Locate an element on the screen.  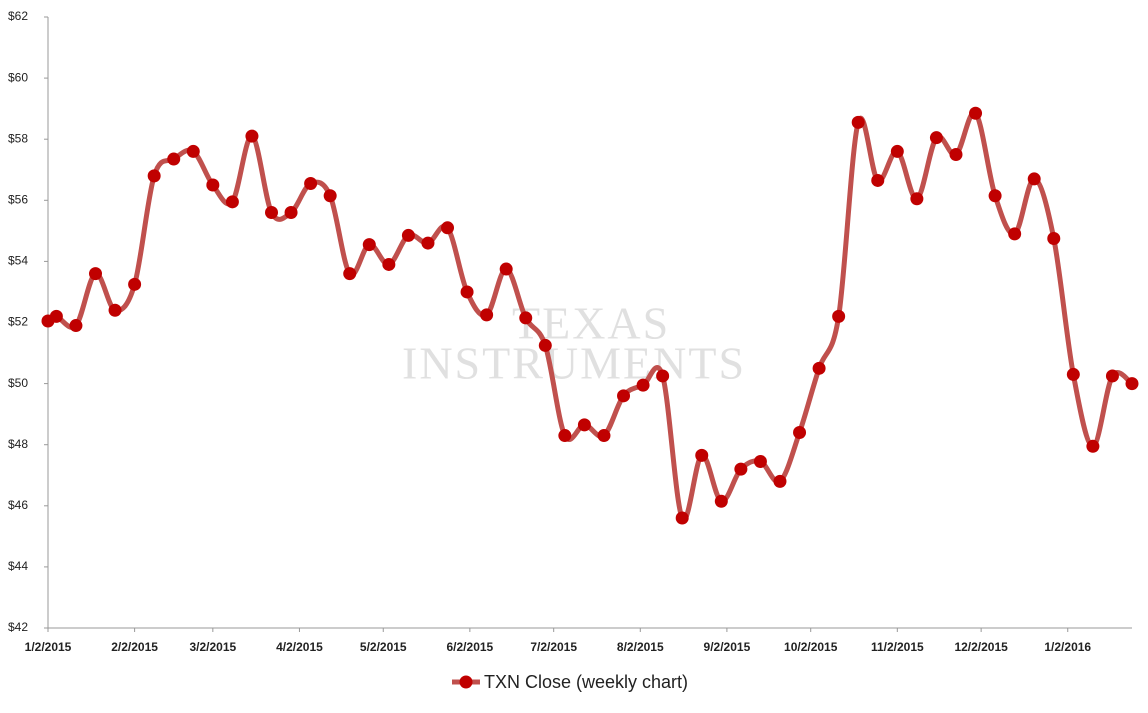
x-tick-label: 12/2/2015 is located at coordinates (981, 647).